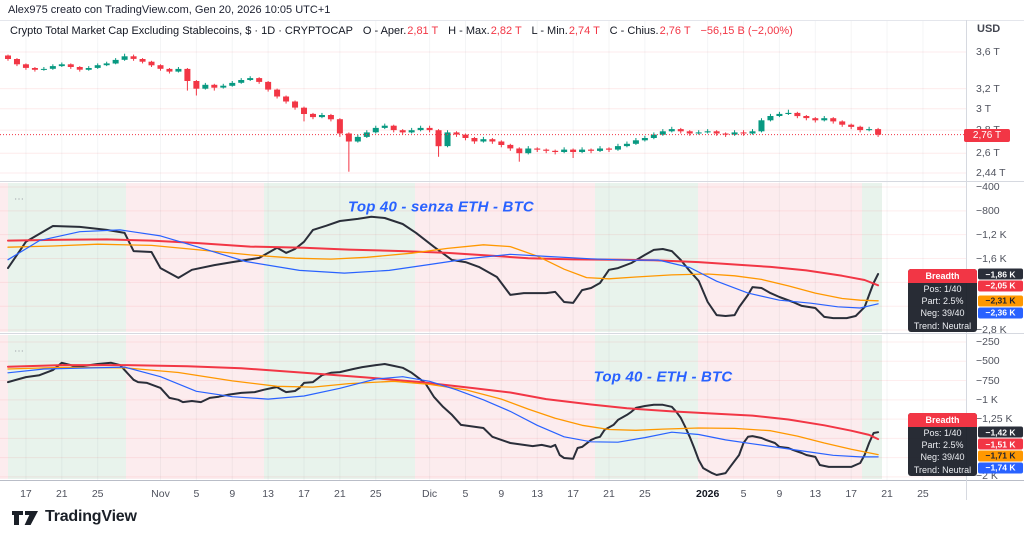 The image size is (1024, 539). I want to click on indicator-value-chip: −2,05 K, so click(1000, 286).